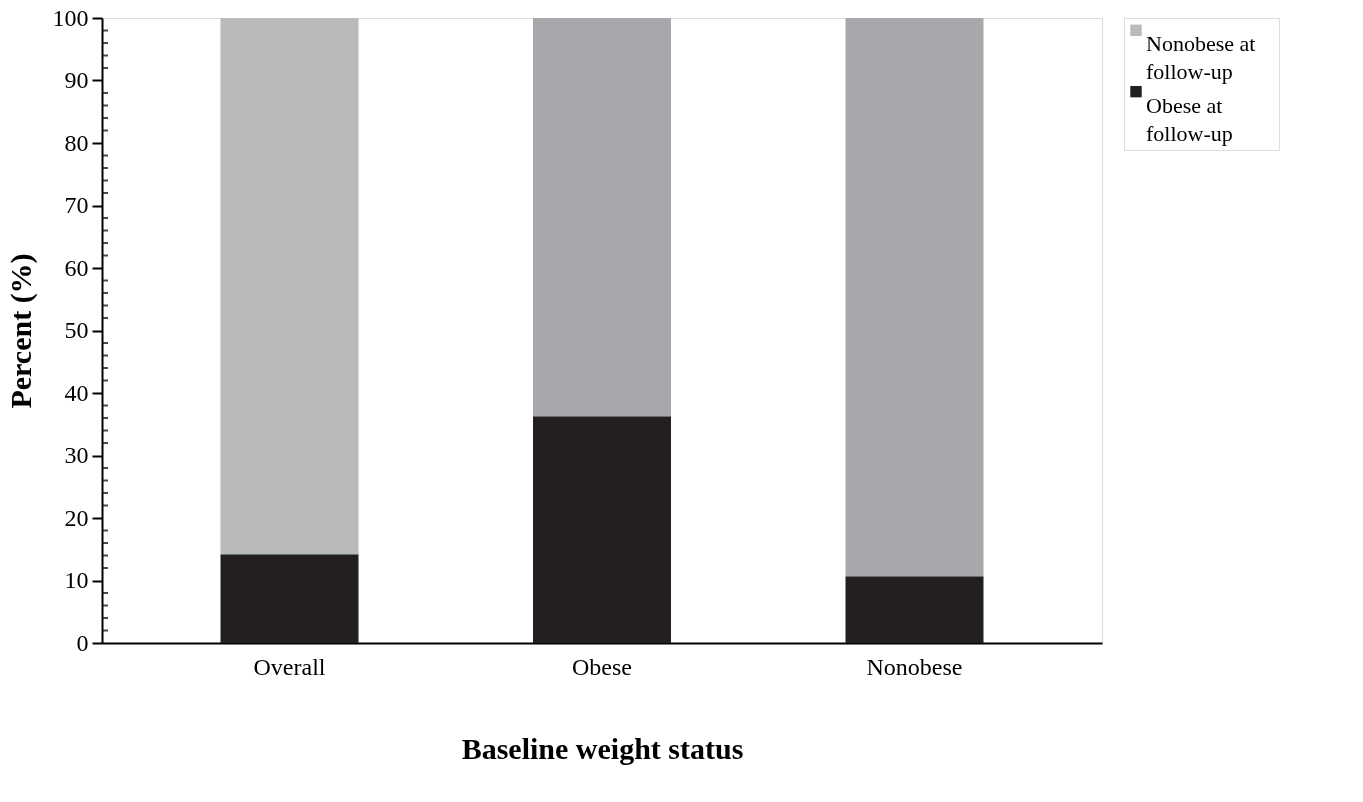 This screenshot has width=1363, height=802. I want to click on y-tick-label: 80, so click(76, 142).